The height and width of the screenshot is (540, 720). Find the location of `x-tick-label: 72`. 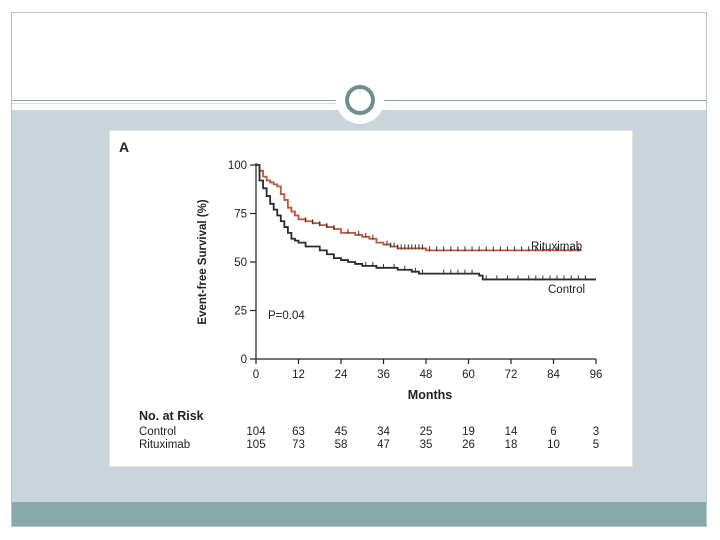

x-tick-label: 72 is located at coordinates (511, 375).